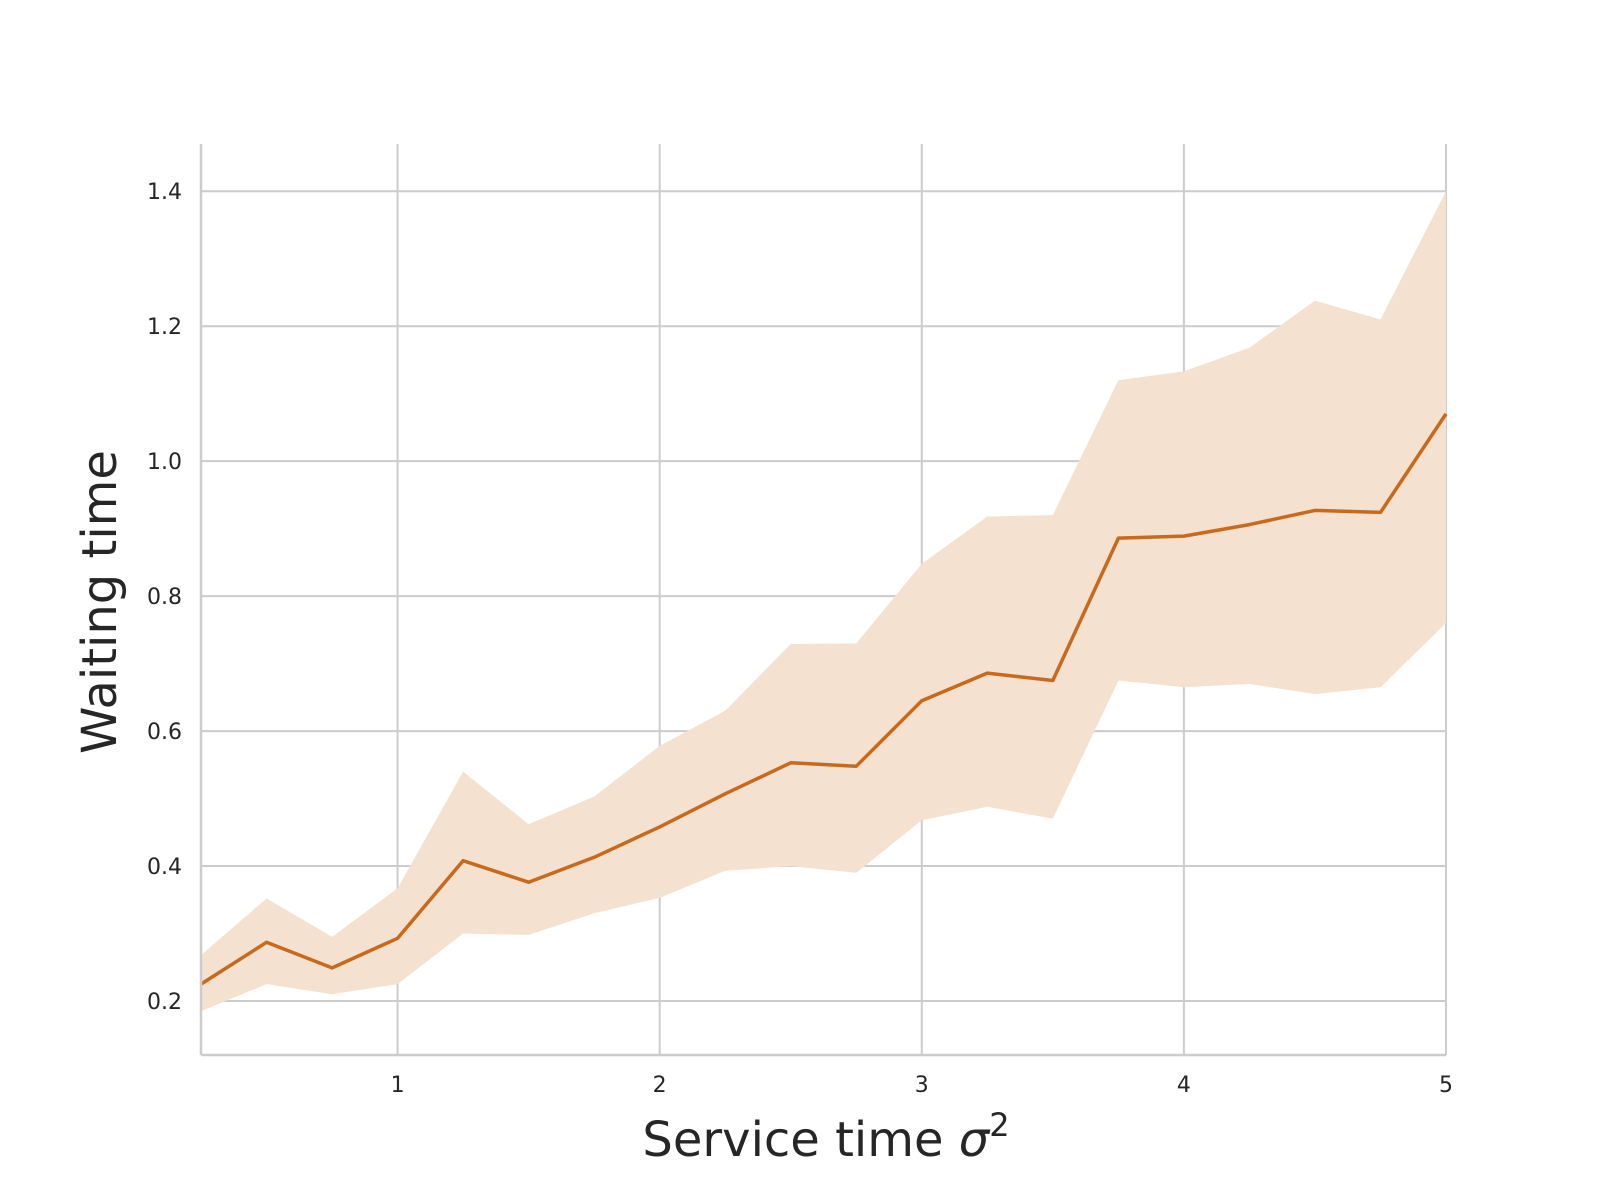  Describe the element at coordinates (164, 327) in the screenshot. I see `y-tick-label-1.2: 1.2` at that location.